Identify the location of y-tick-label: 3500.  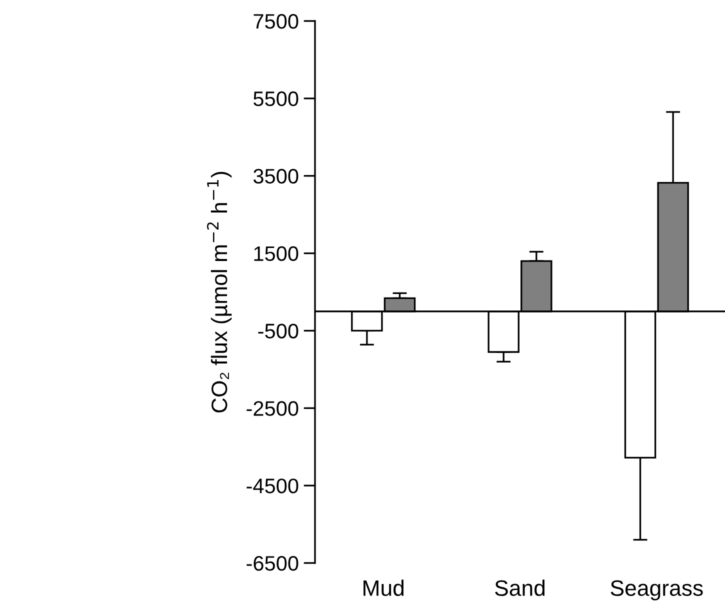
(275, 176).